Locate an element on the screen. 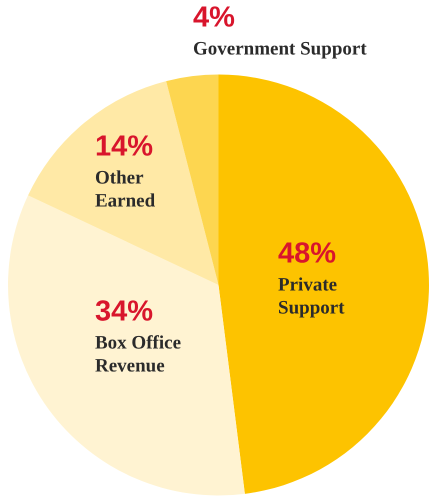 The width and height of the screenshot is (429, 498). data-label: 48% is located at coordinates (307, 254).